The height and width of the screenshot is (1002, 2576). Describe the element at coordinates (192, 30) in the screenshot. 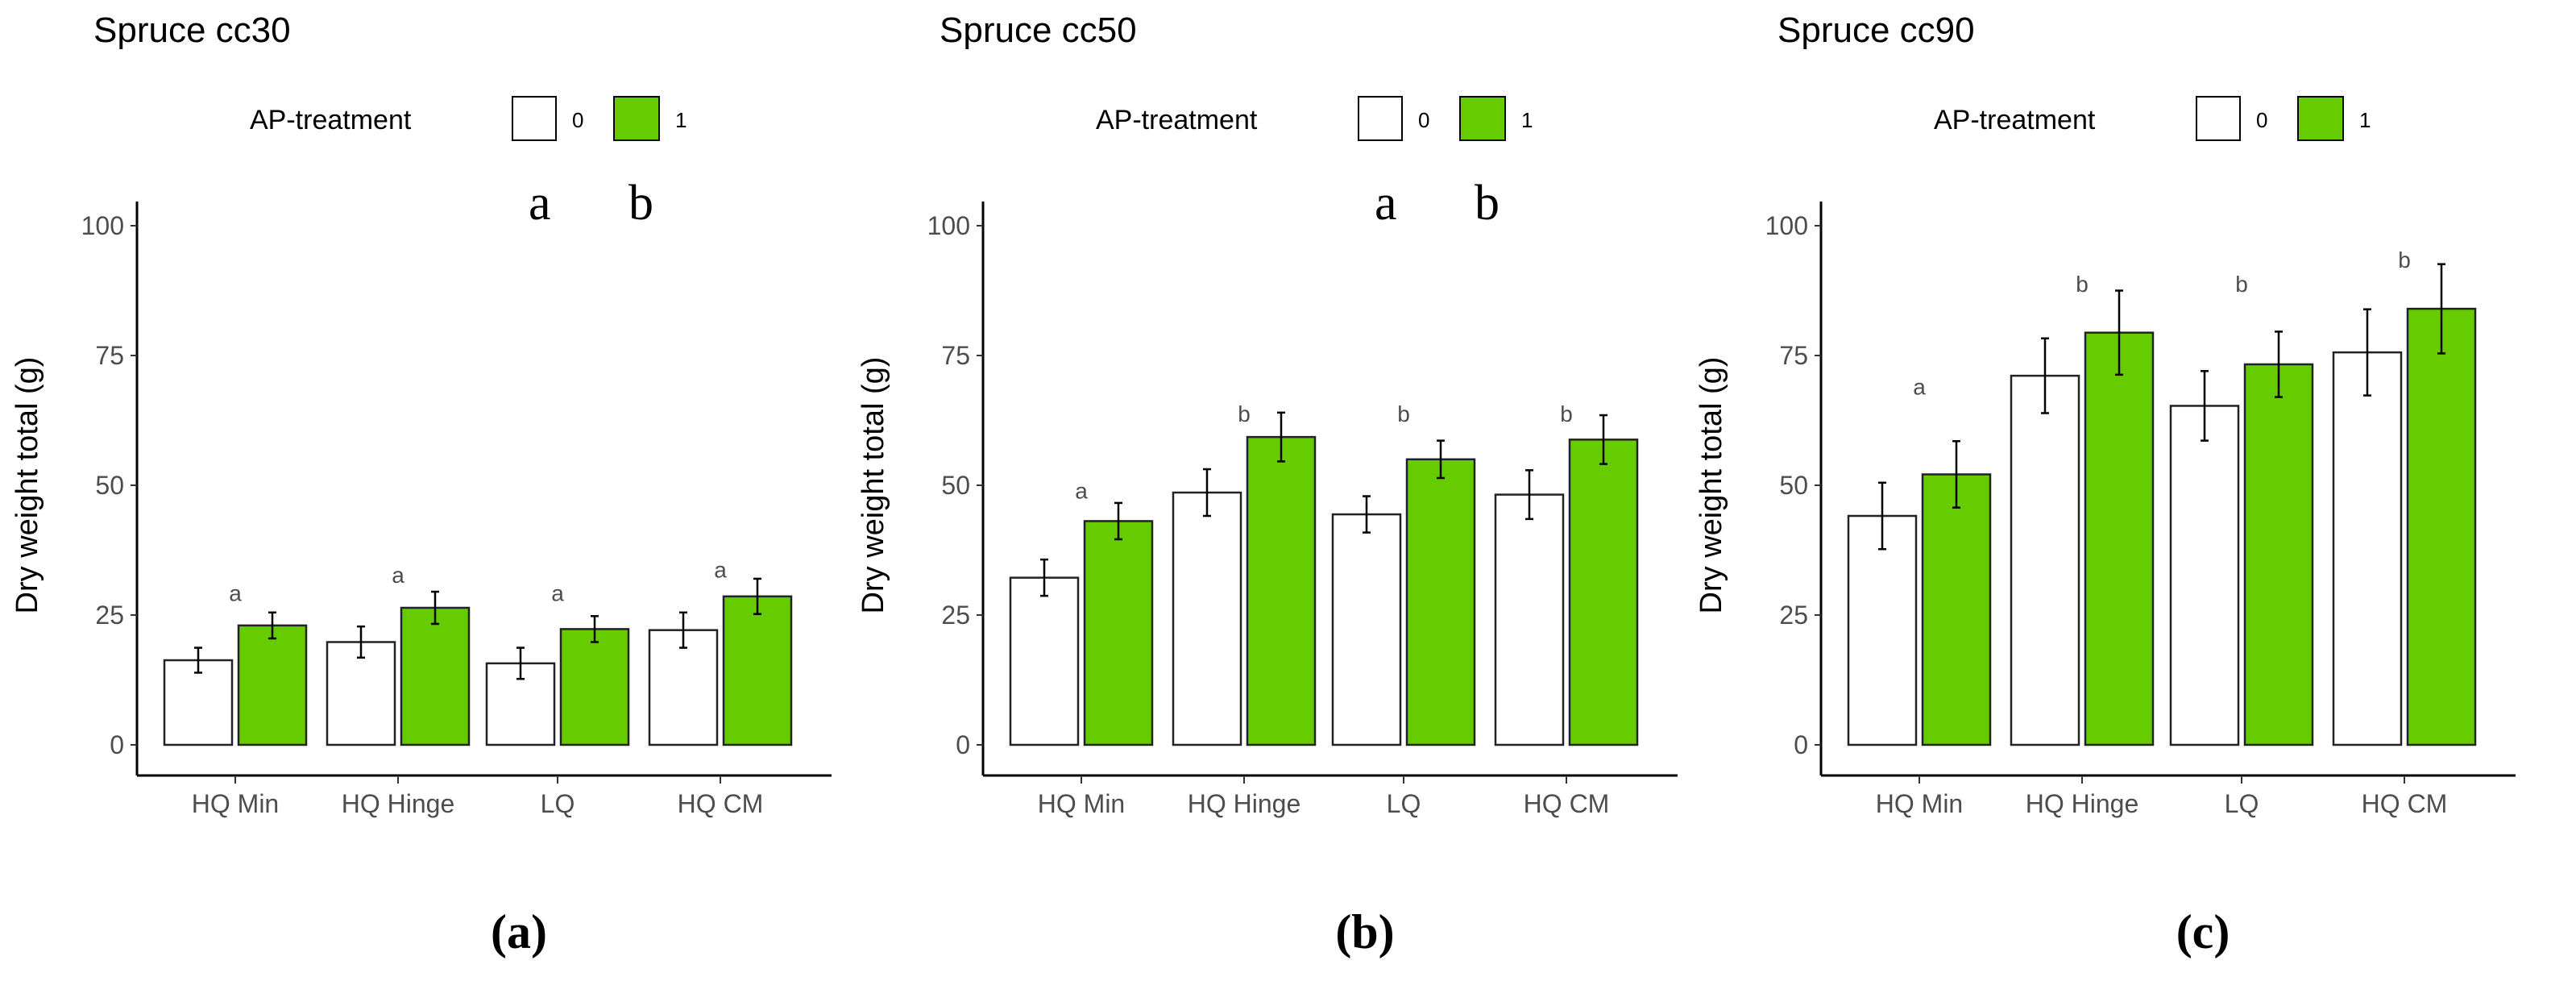

I see `chart-title: Spruce cc30` at that location.